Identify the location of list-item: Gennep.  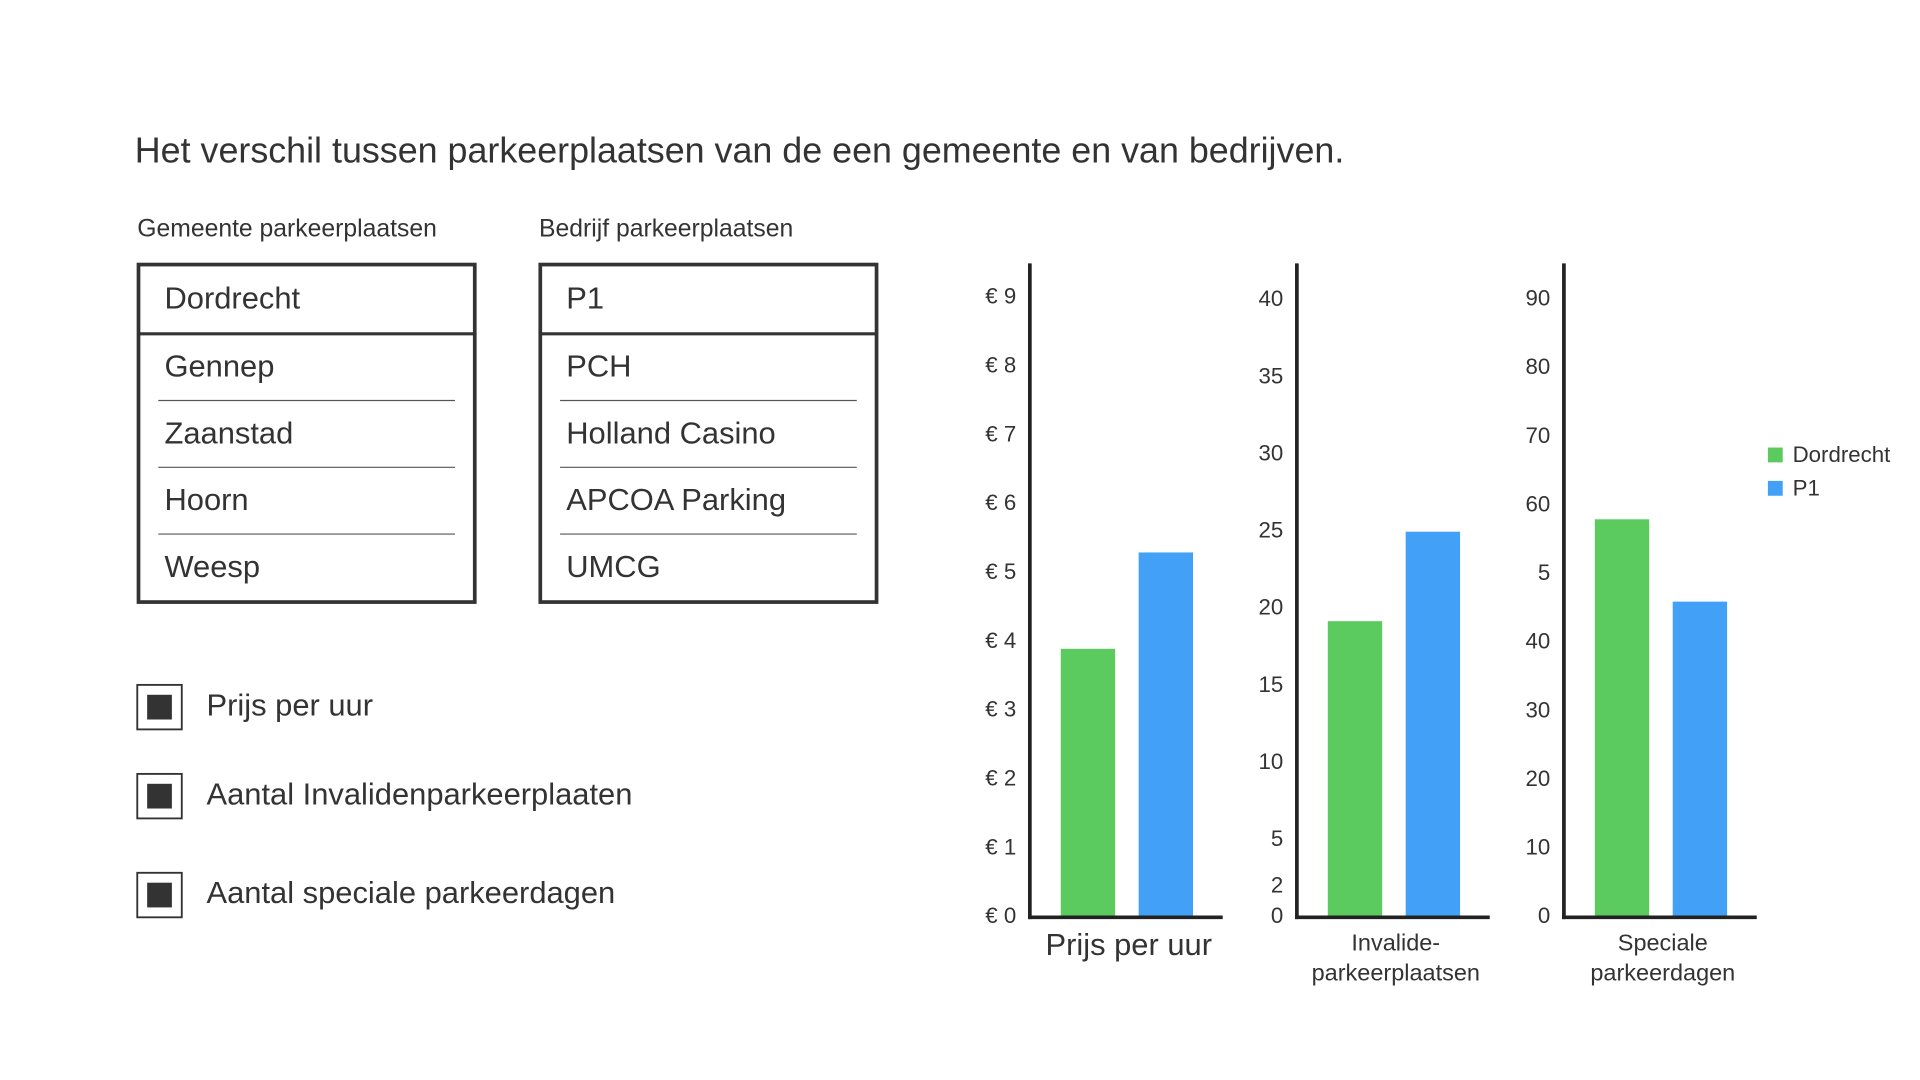
(219, 366).